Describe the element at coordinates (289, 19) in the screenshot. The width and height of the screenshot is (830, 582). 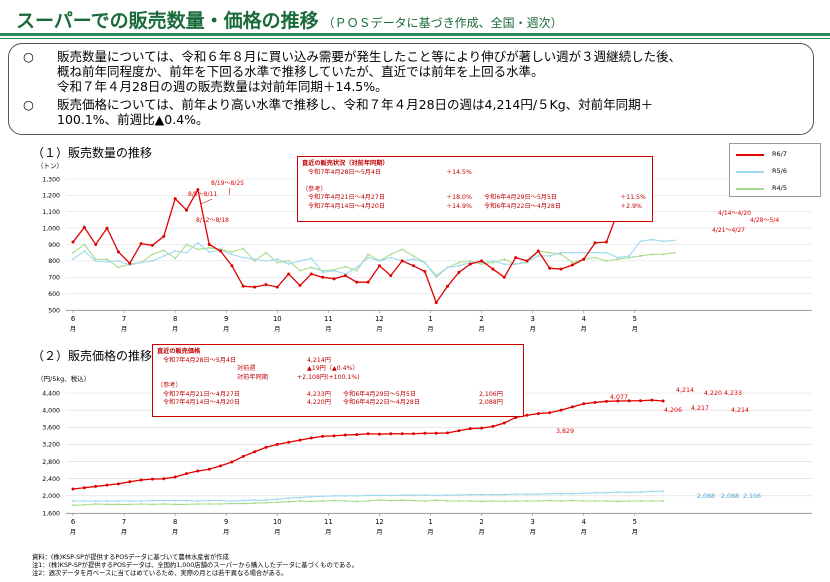
I see `page-title: スーパーでの販売数量・価格の推移 （ＰＯＳデータに基づき作成、全国・週次）` at that location.